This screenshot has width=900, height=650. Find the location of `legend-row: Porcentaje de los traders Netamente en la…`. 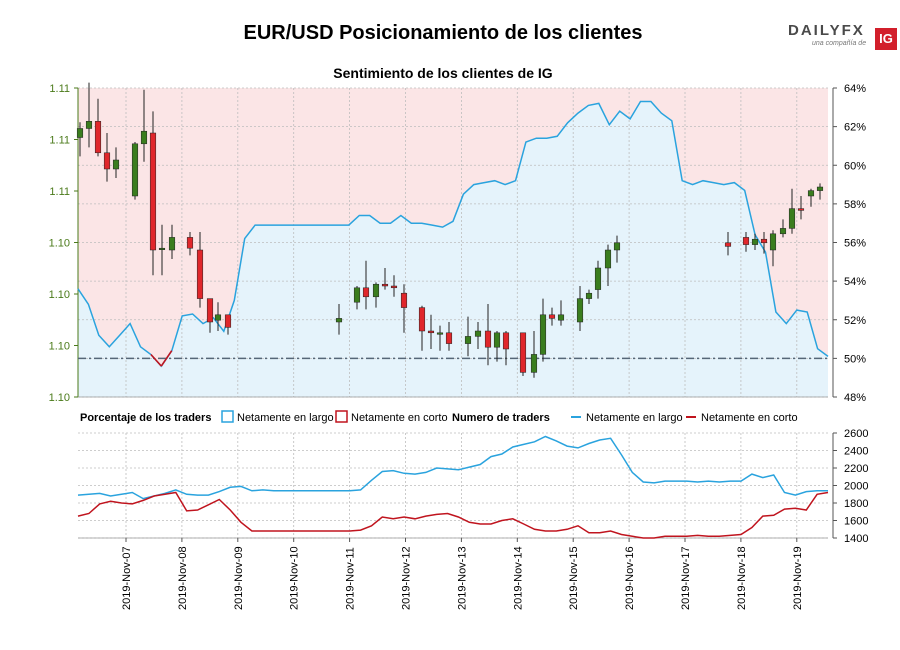

legend-row: Porcentaje de los traders Netamente en la… is located at coordinates (439, 417).